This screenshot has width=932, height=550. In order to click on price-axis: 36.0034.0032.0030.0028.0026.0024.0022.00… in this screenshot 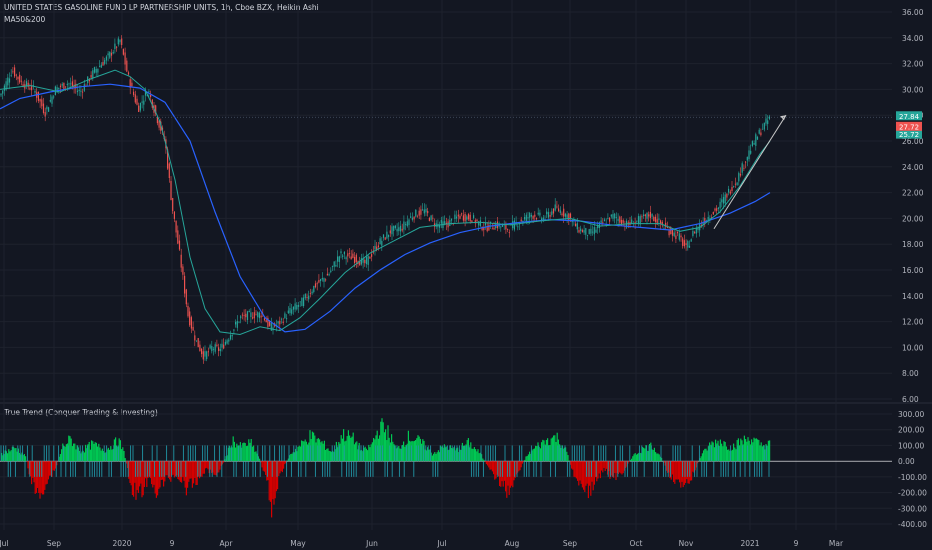, I will do `click(913, 206)`.